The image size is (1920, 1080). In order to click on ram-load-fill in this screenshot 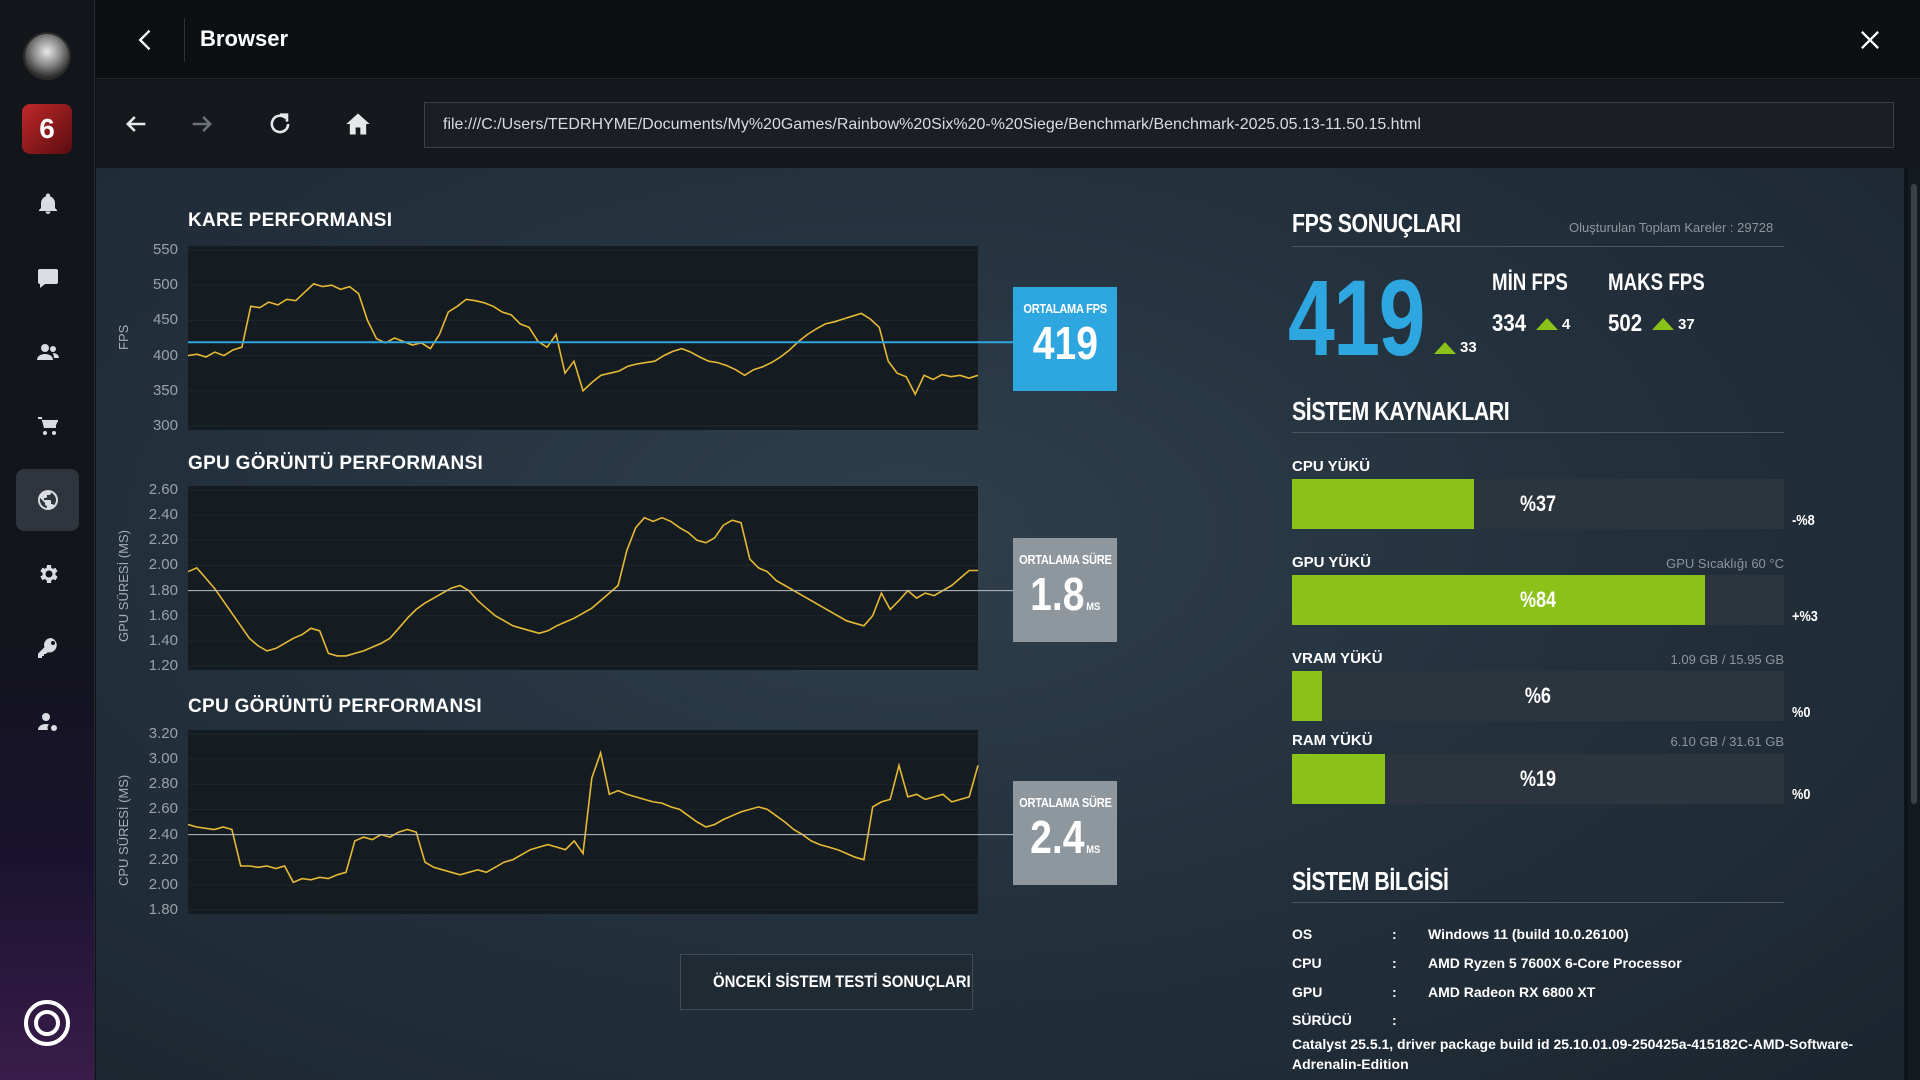, I will do `click(1339, 779)`.